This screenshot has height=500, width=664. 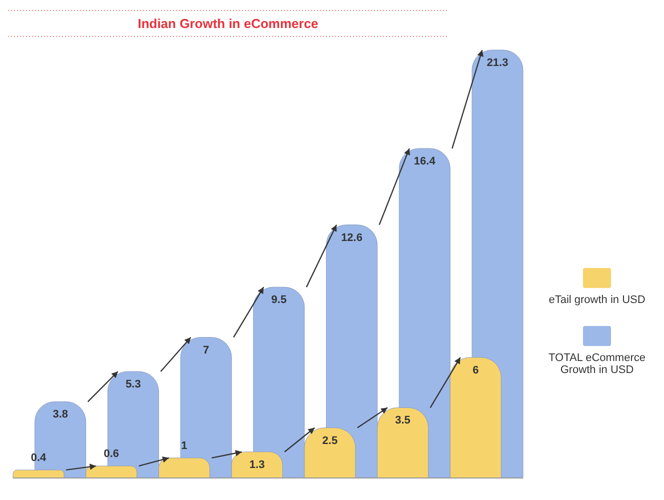 I want to click on data-label: 12.6, so click(x=351, y=238).